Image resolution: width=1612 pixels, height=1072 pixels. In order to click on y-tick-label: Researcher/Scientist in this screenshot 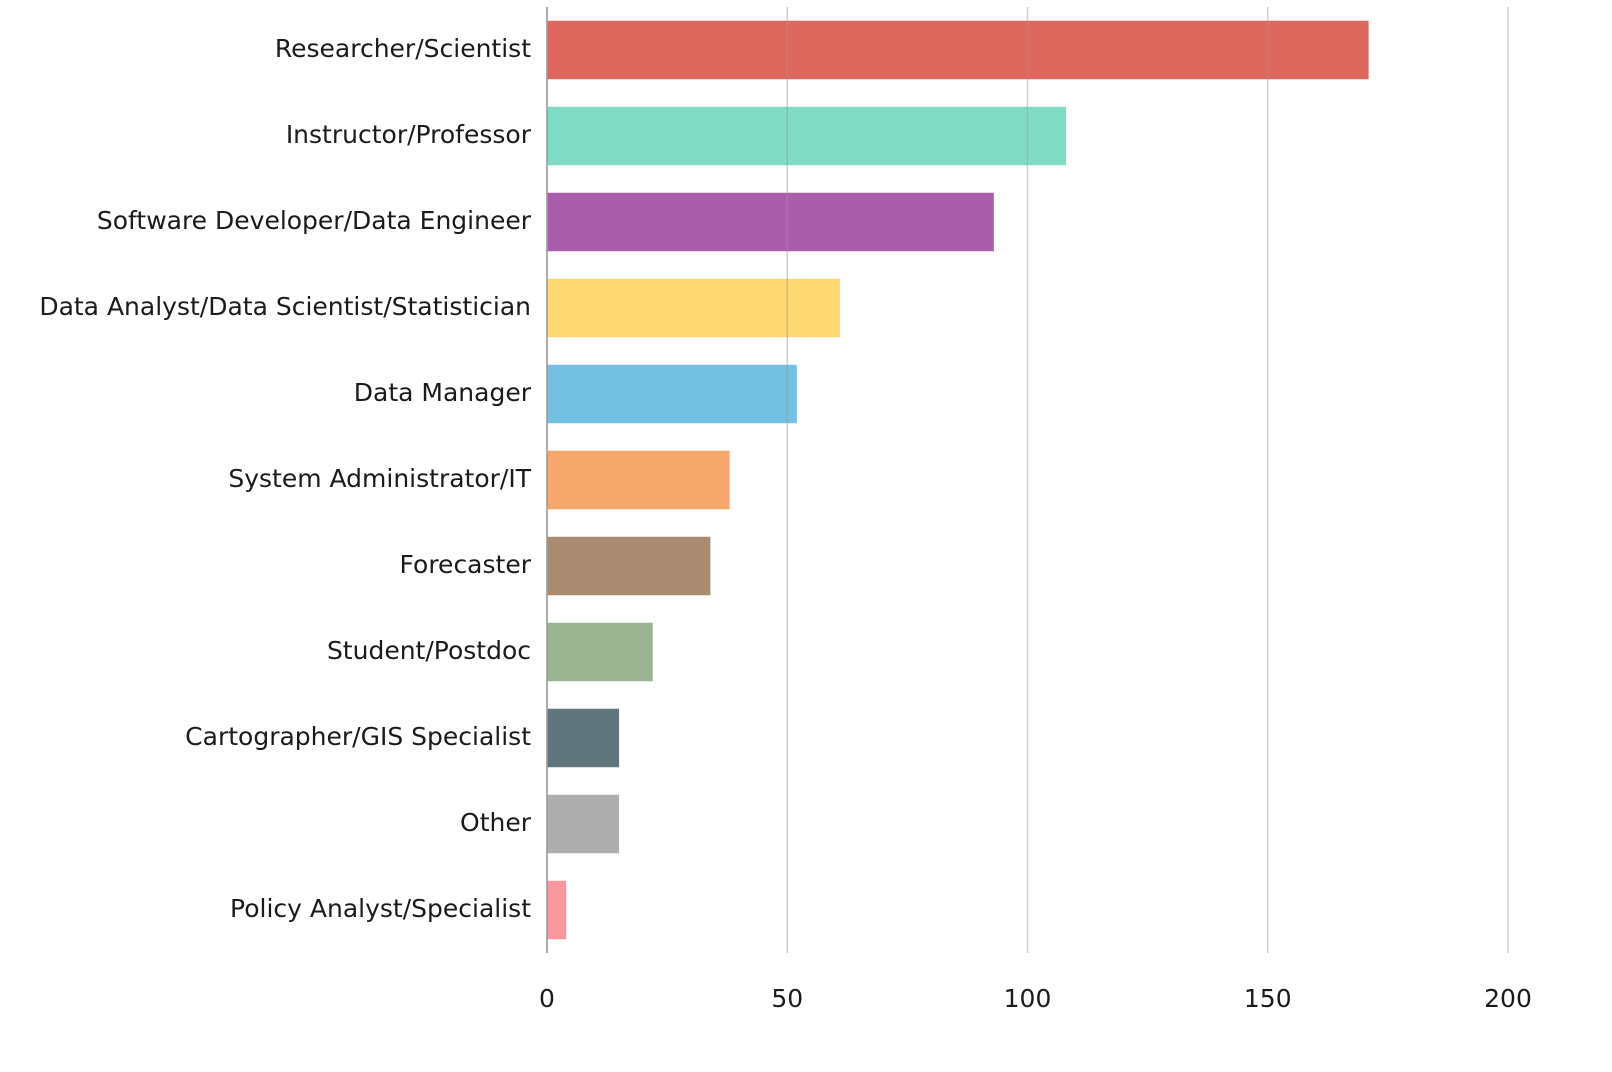, I will do `click(403, 48)`.